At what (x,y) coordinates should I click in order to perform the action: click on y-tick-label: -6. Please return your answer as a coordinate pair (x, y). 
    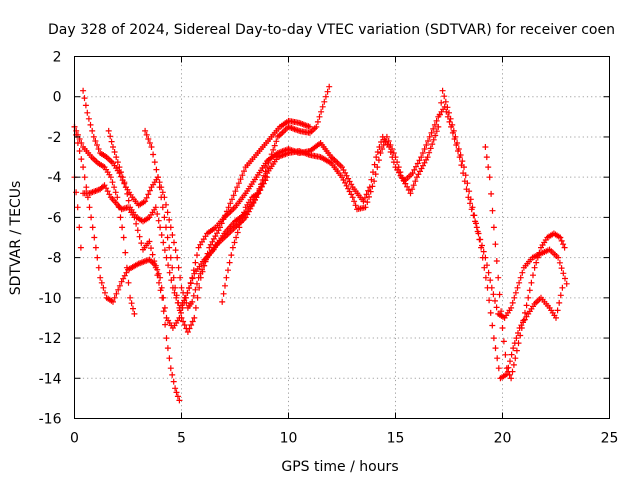
    Looking at the image, I should click on (55, 218).